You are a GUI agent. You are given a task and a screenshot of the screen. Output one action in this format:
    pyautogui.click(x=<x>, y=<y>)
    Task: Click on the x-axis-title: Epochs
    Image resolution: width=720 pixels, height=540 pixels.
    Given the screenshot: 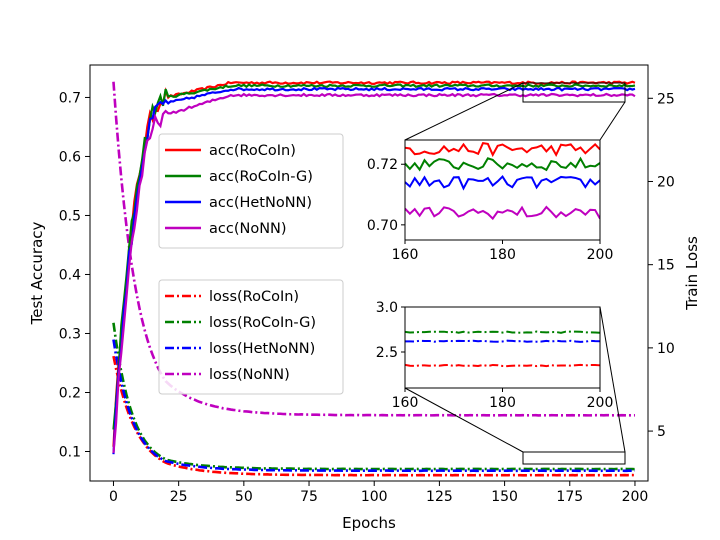 What is the action you would take?
    pyautogui.click(x=369, y=523)
    